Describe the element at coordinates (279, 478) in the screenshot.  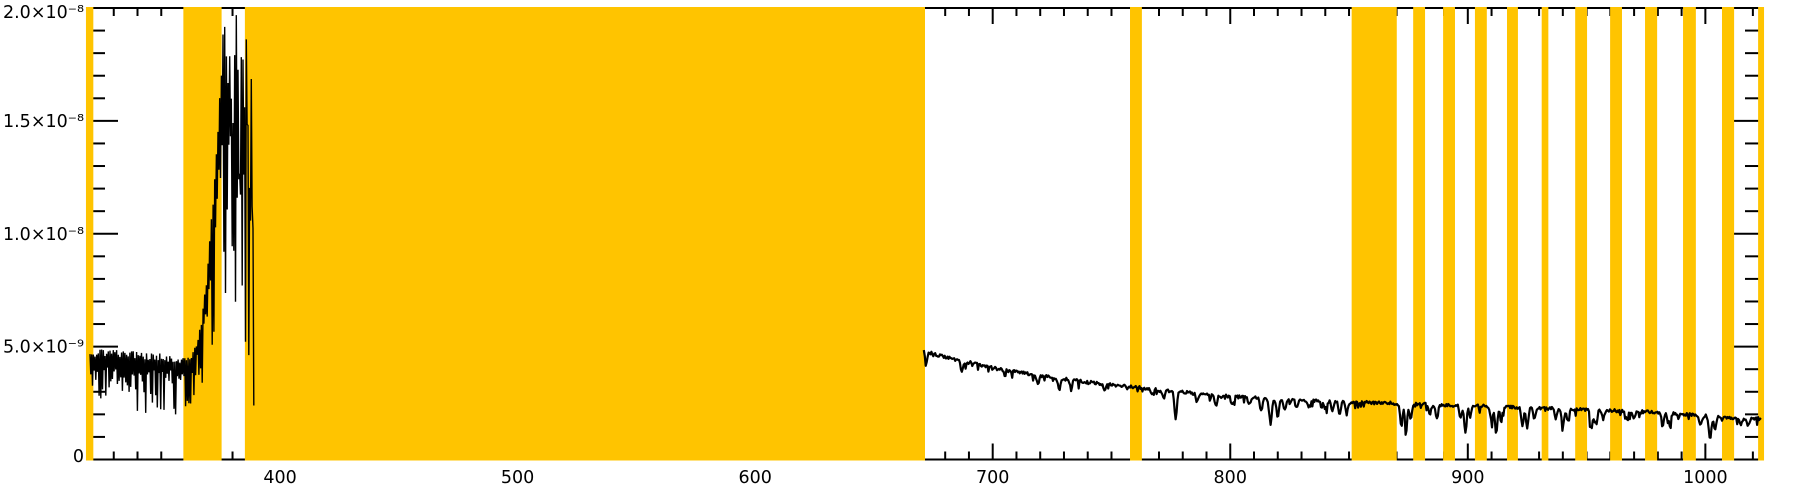
I see `x-axis-tick-label: 400` at that location.